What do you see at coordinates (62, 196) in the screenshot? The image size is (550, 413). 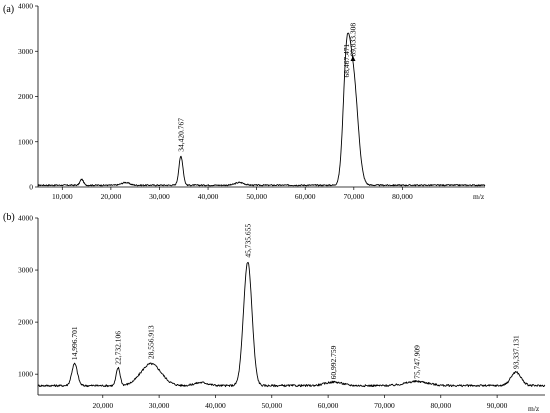 I see `x-tick-label: 10,000` at bounding box center [62, 196].